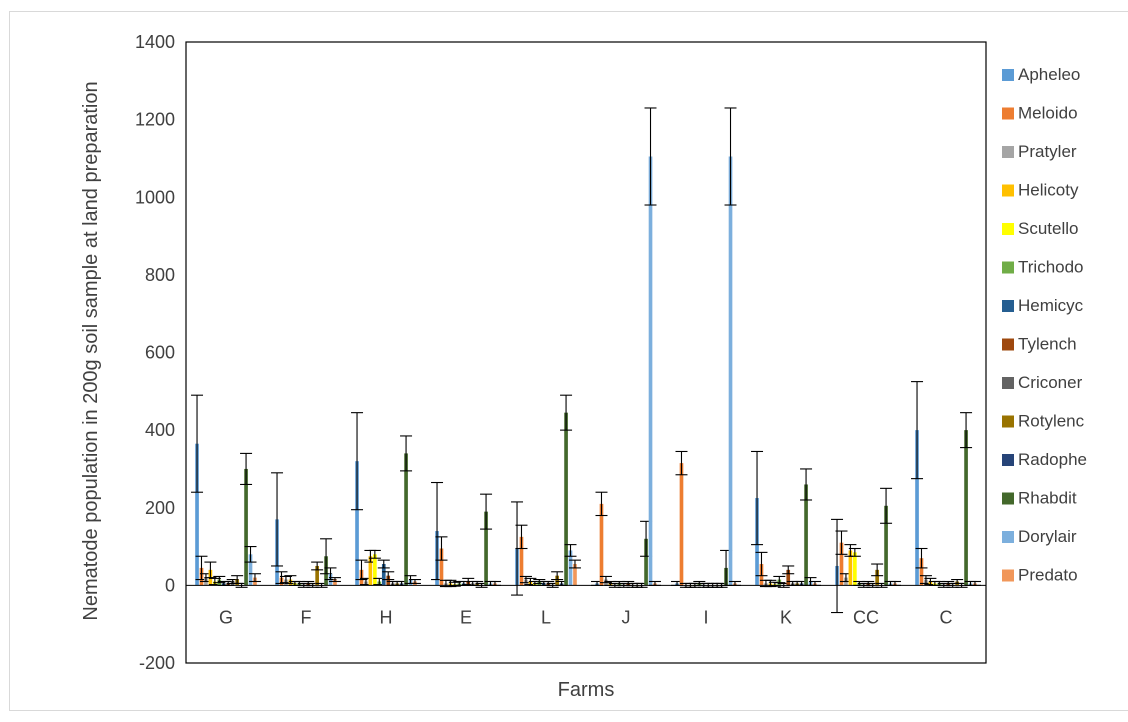 The width and height of the screenshot is (1128, 722). What do you see at coordinates (155, 42) in the screenshot?
I see `y-tick-label: 1400` at bounding box center [155, 42].